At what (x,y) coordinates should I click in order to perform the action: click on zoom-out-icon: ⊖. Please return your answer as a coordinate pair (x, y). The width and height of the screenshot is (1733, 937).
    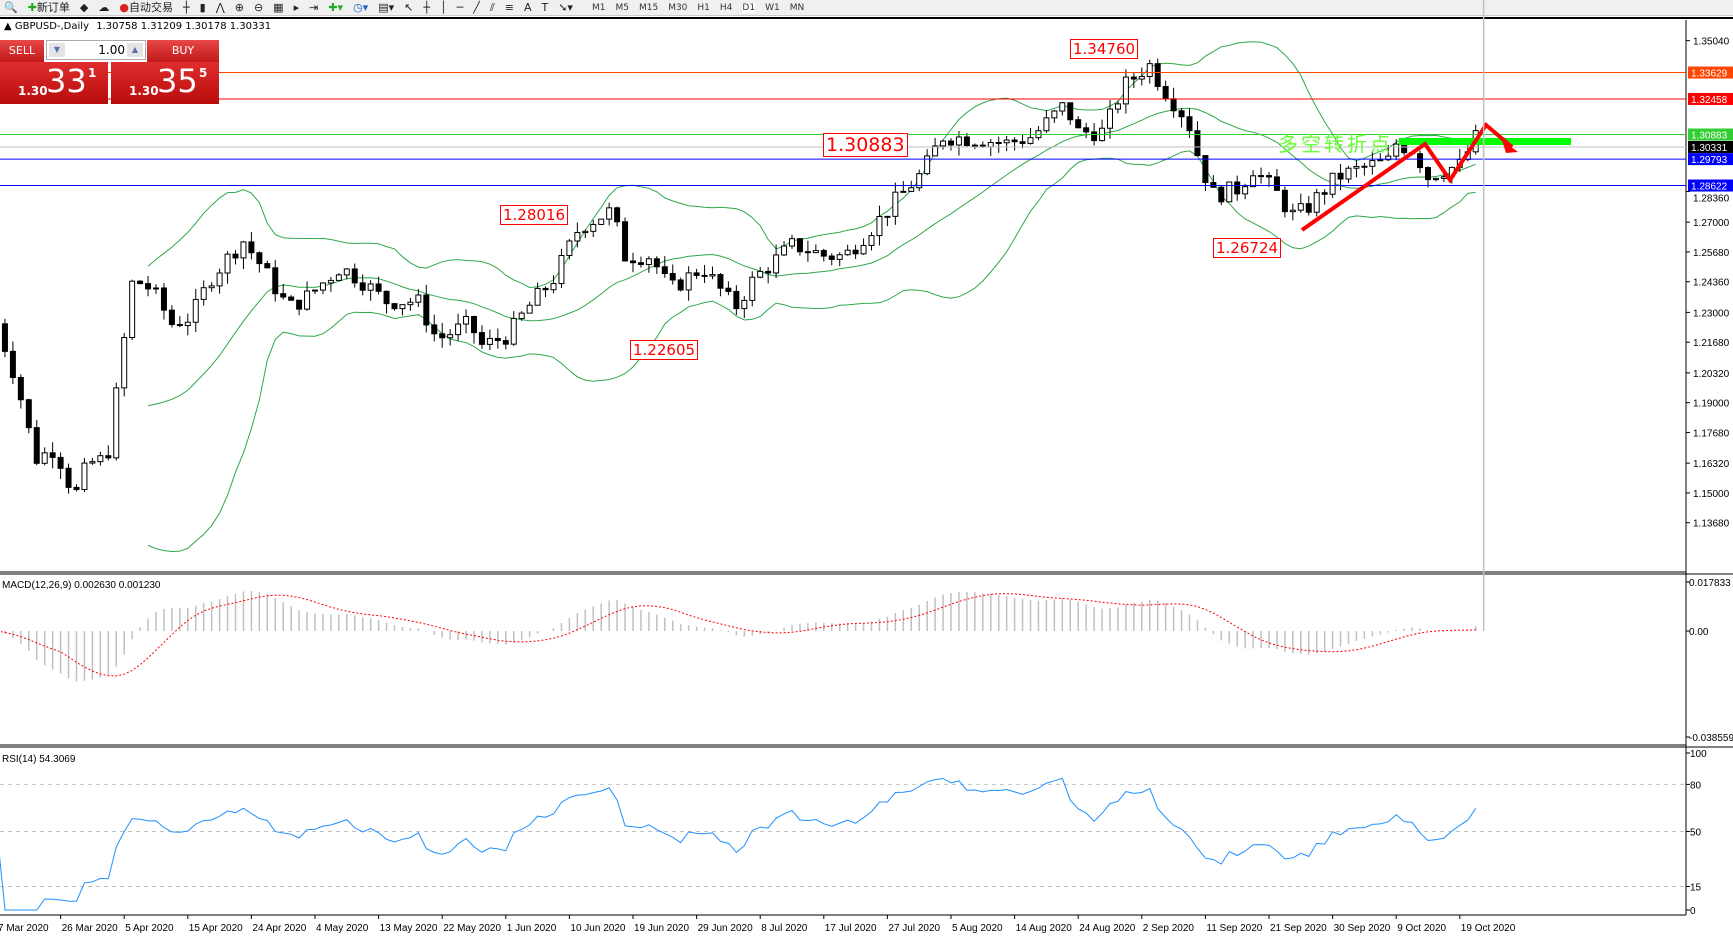
    Looking at the image, I should click on (258, 7).